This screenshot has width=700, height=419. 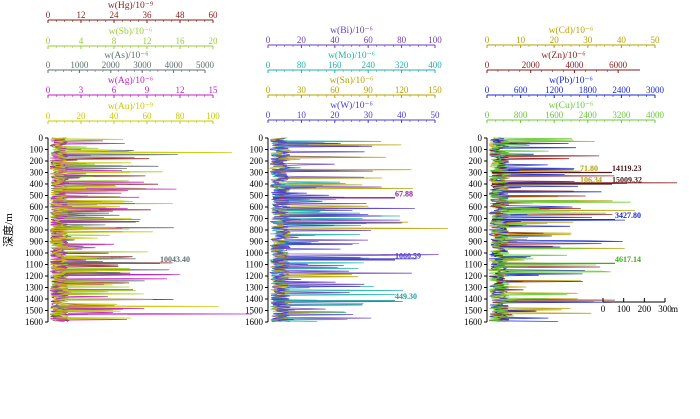 I want to click on top-axis-3: 0 10 20 30 40 50 w(W)/10⁻⁶, so click(x=353, y=111).